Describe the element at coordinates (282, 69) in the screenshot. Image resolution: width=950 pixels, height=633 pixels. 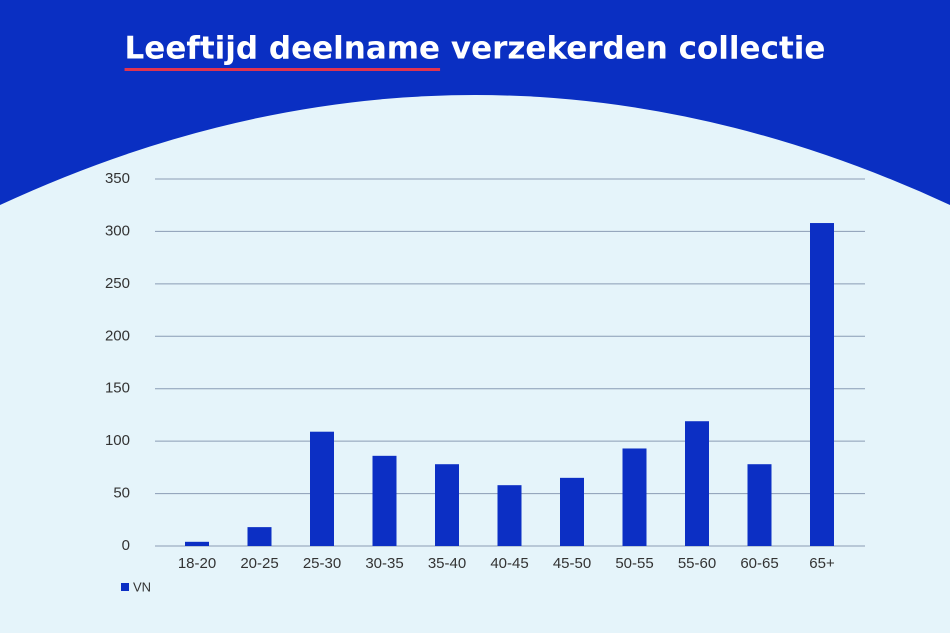
I see `title-underline` at that location.